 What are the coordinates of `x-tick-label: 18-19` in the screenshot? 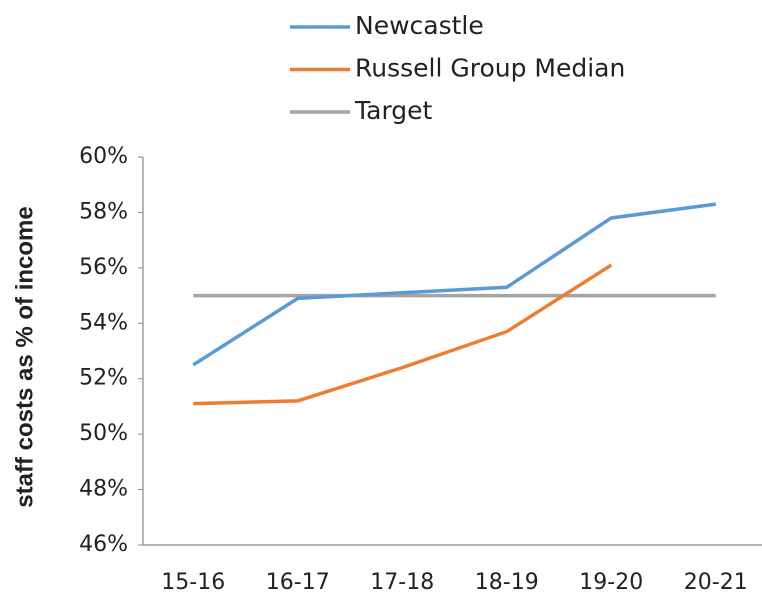 It's located at (507, 582).